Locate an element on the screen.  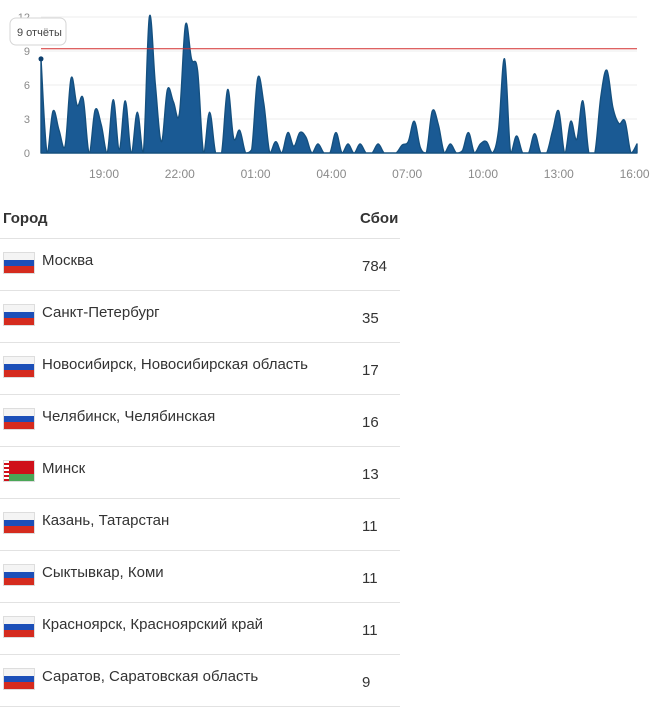
tooltip-box is located at coordinates (38, 31).